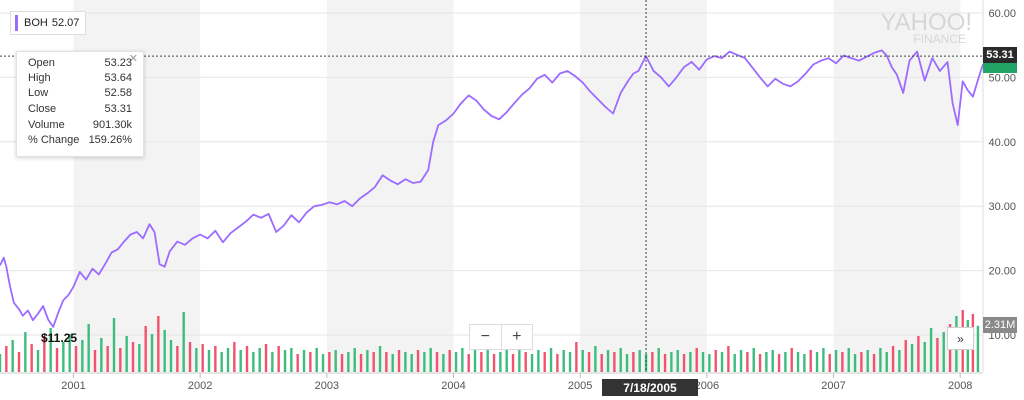 Image resolution: width=1024 pixels, height=400 pixels. Describe the element at coordinates (1000, 55) in the screenshot. I see `crosshair-price-tag: 53.31` at that location.